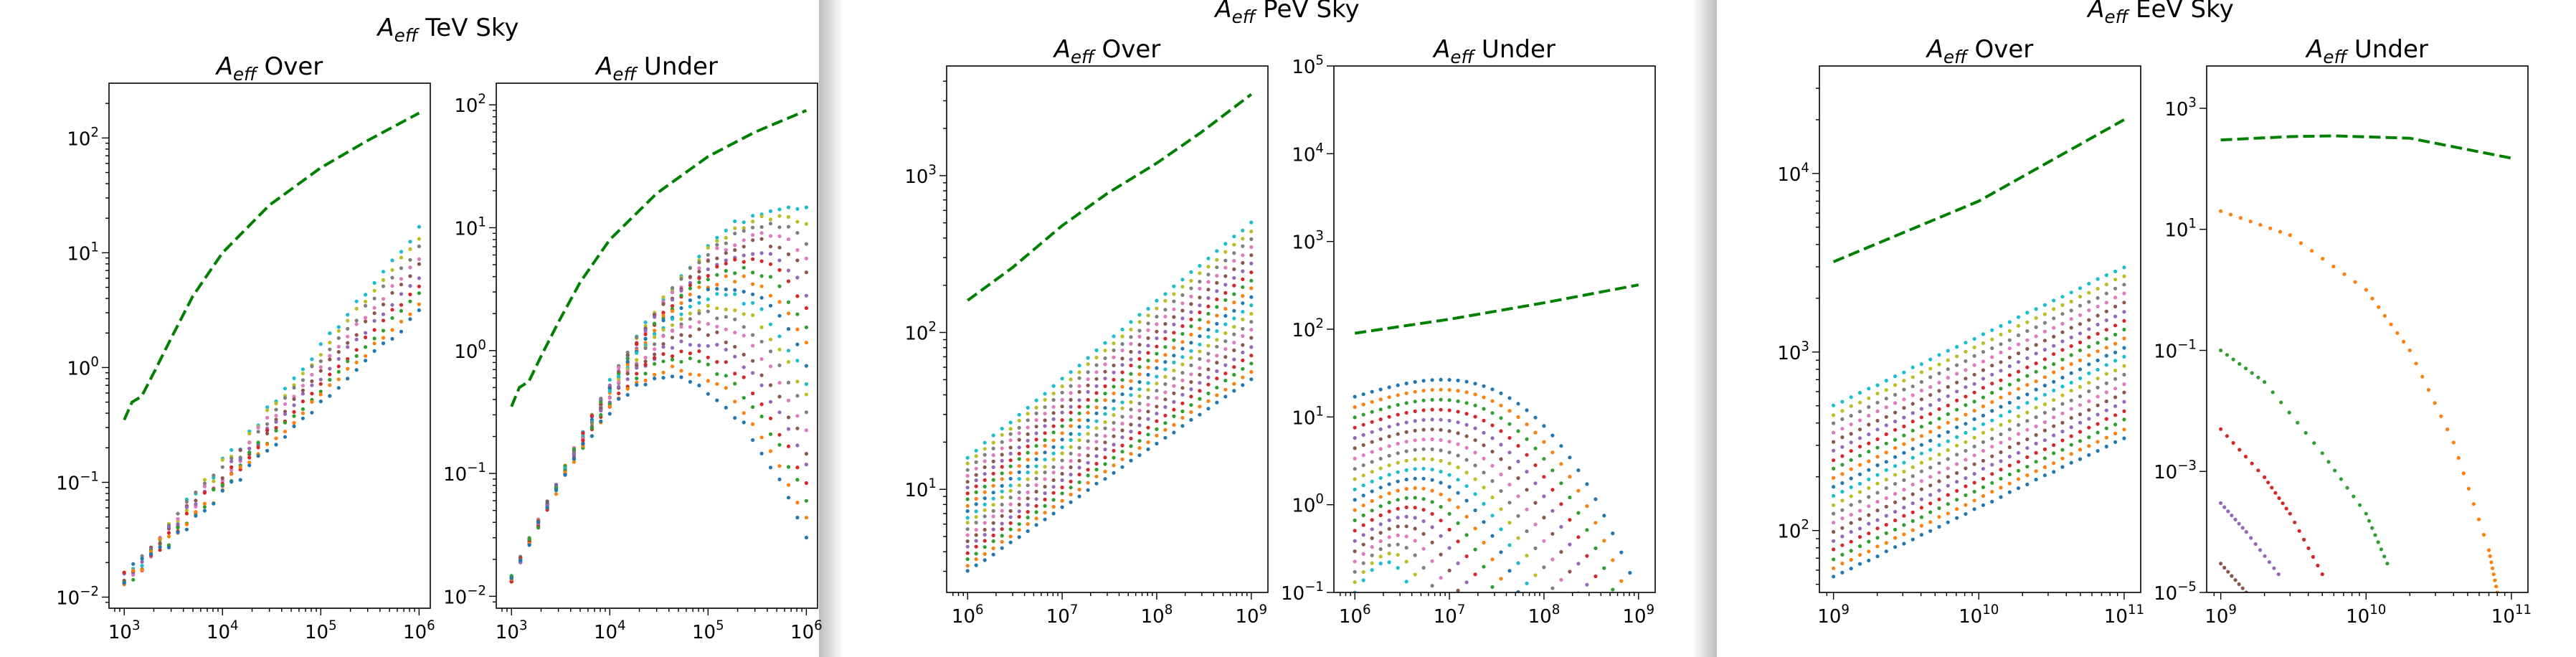 This screenshot has width=2576, height=657. Describe the element at coordinates (1286, 13) in the screenshot. I see `suptitle-pev: Aeff PeV Sky` at that location.